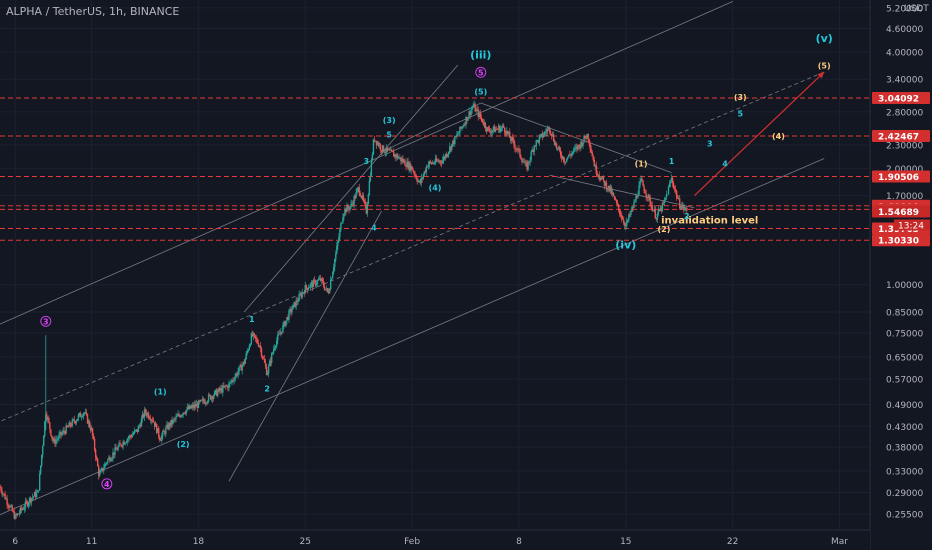 The width and height of the screenshot is (932, 550). What do you see at coordinates (519, 542) in the screenshot?
I see `time-tick-label: 8` at bounding box center [519, 542].